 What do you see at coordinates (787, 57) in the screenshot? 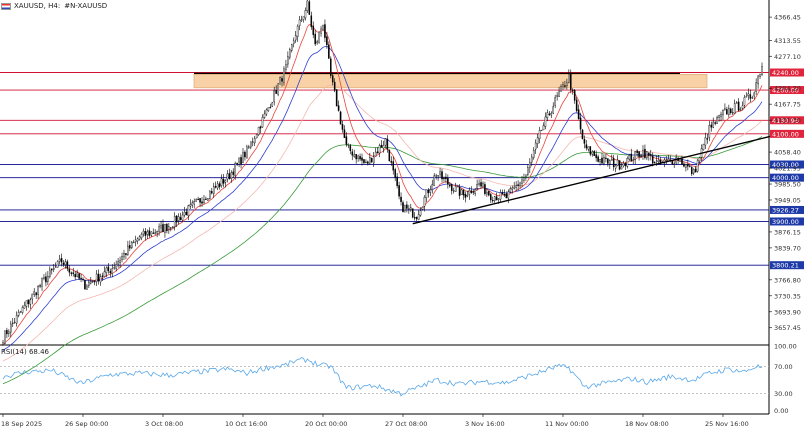
I see `price-tick-label: 4277.10` at bounding box center [787, 57].